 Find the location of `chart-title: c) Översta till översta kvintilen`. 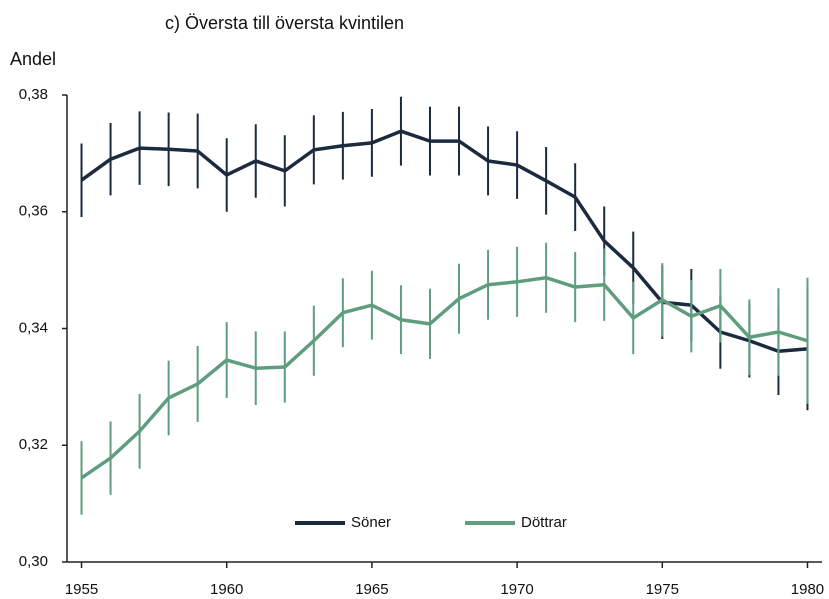

chart-title: c) Översta till översta kvintilen is located at coordinates (284, 23).